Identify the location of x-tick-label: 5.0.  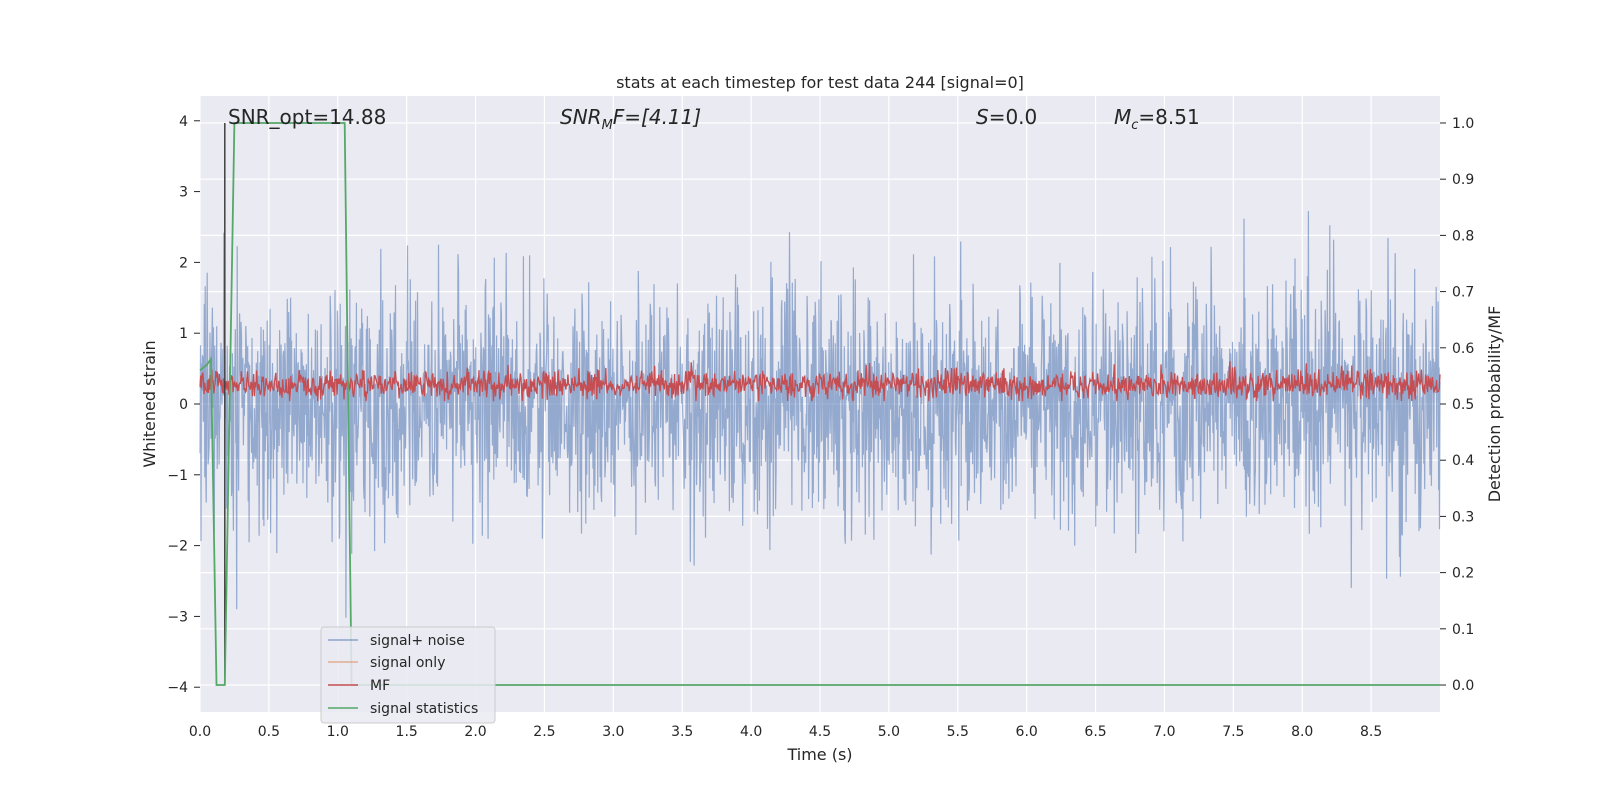
(889, 732).